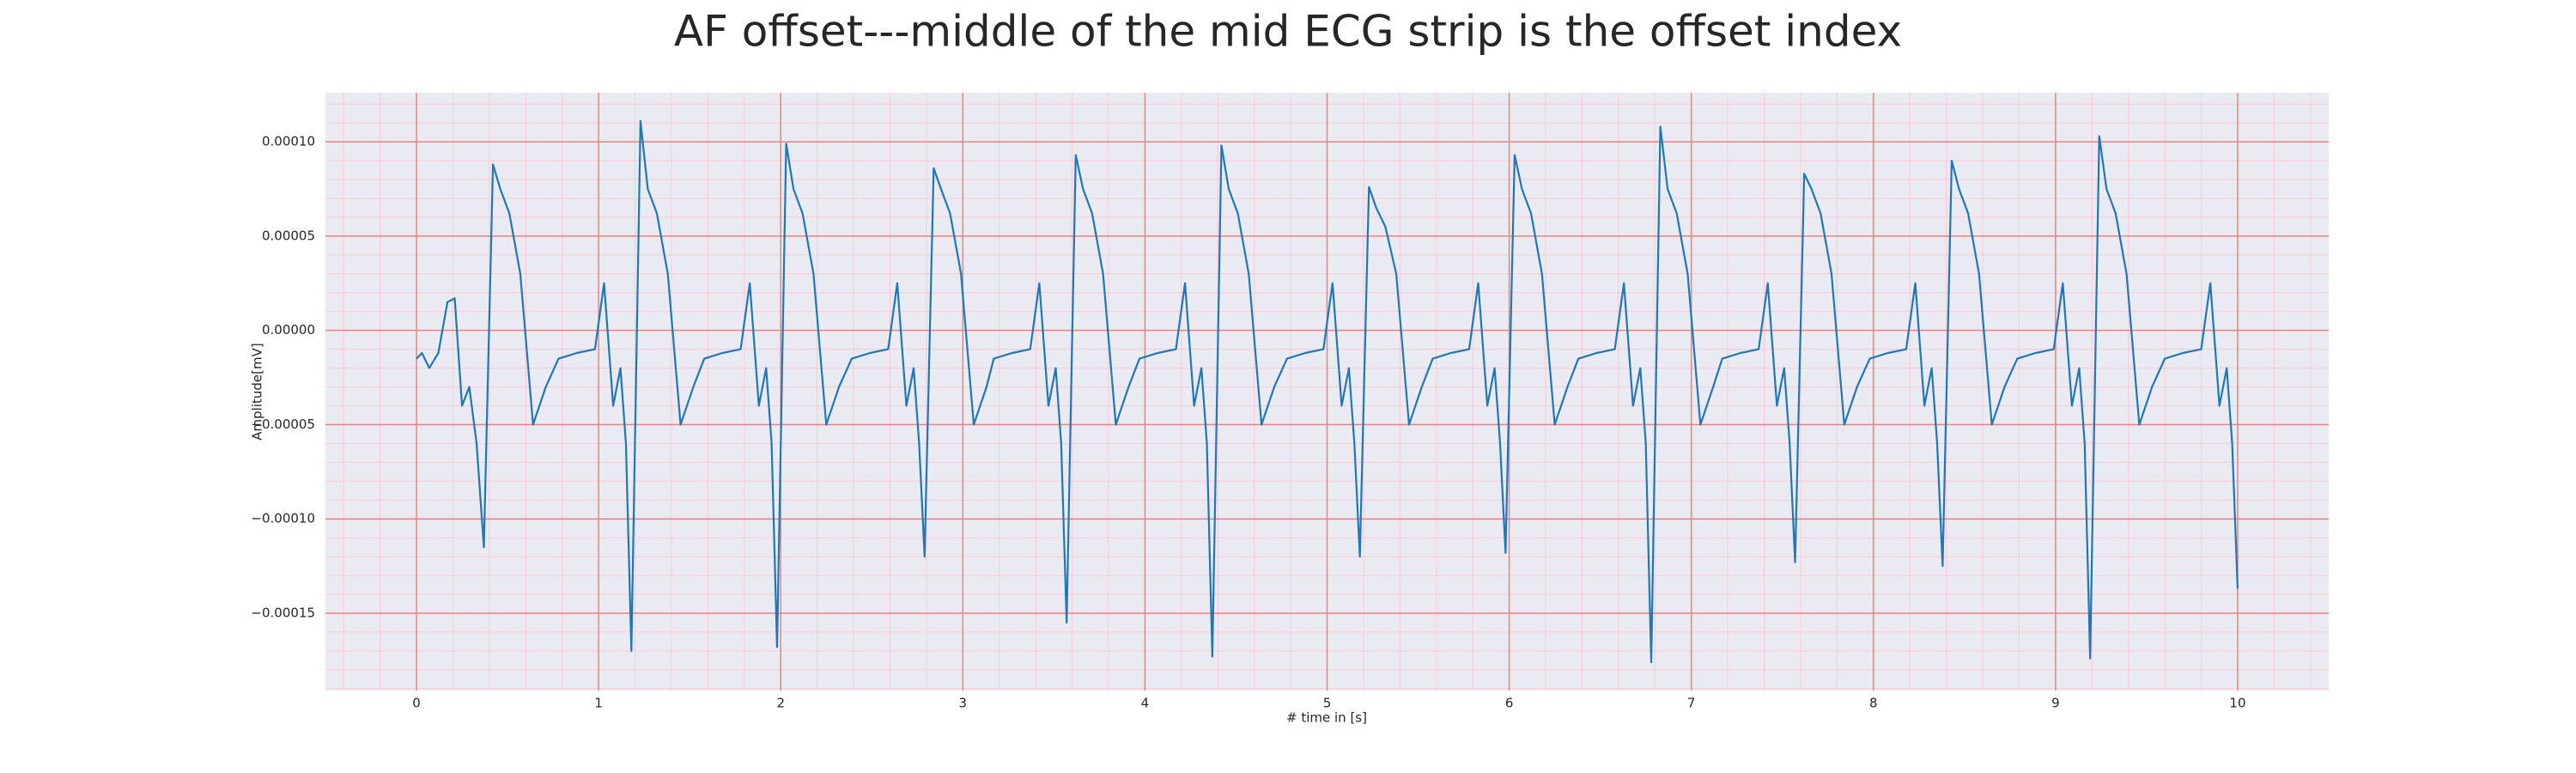 This screenshot has height=773, width=2576. Describe the element at coordinates (417, 703) in the screenshot. I see `x-tick-label: 0` at that location.